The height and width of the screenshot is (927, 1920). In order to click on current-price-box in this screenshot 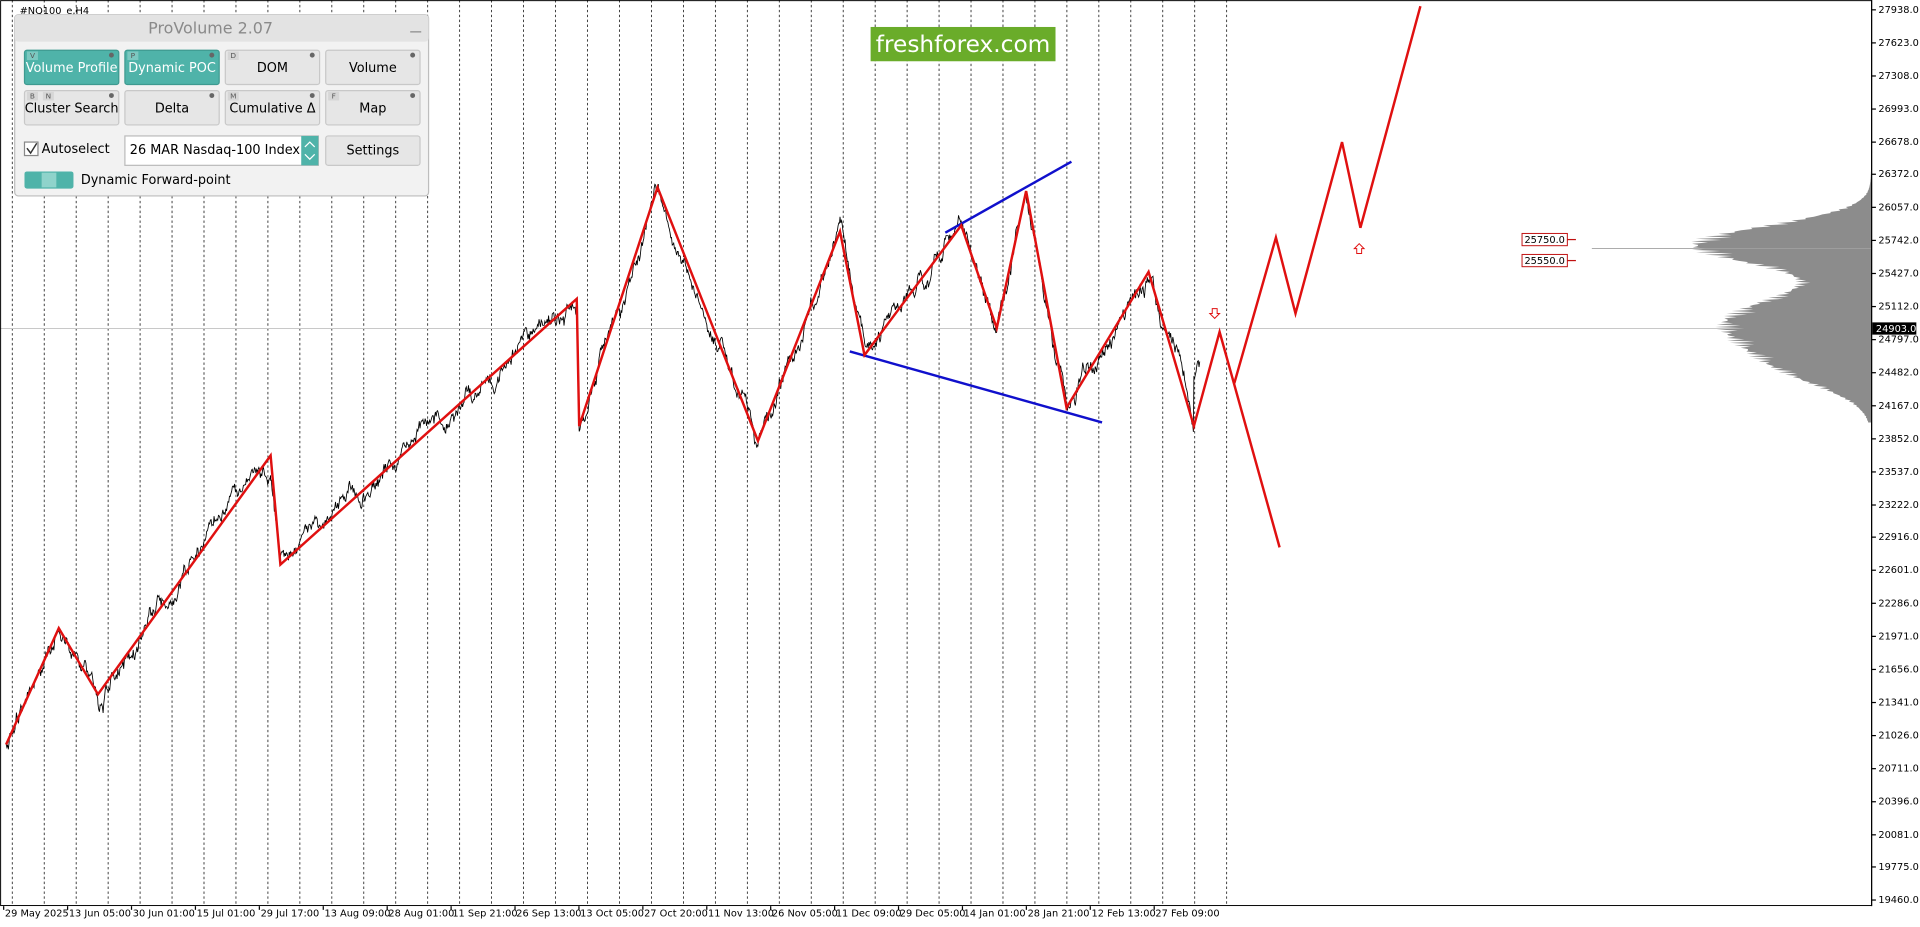, I will do `click(1894, 328)`.